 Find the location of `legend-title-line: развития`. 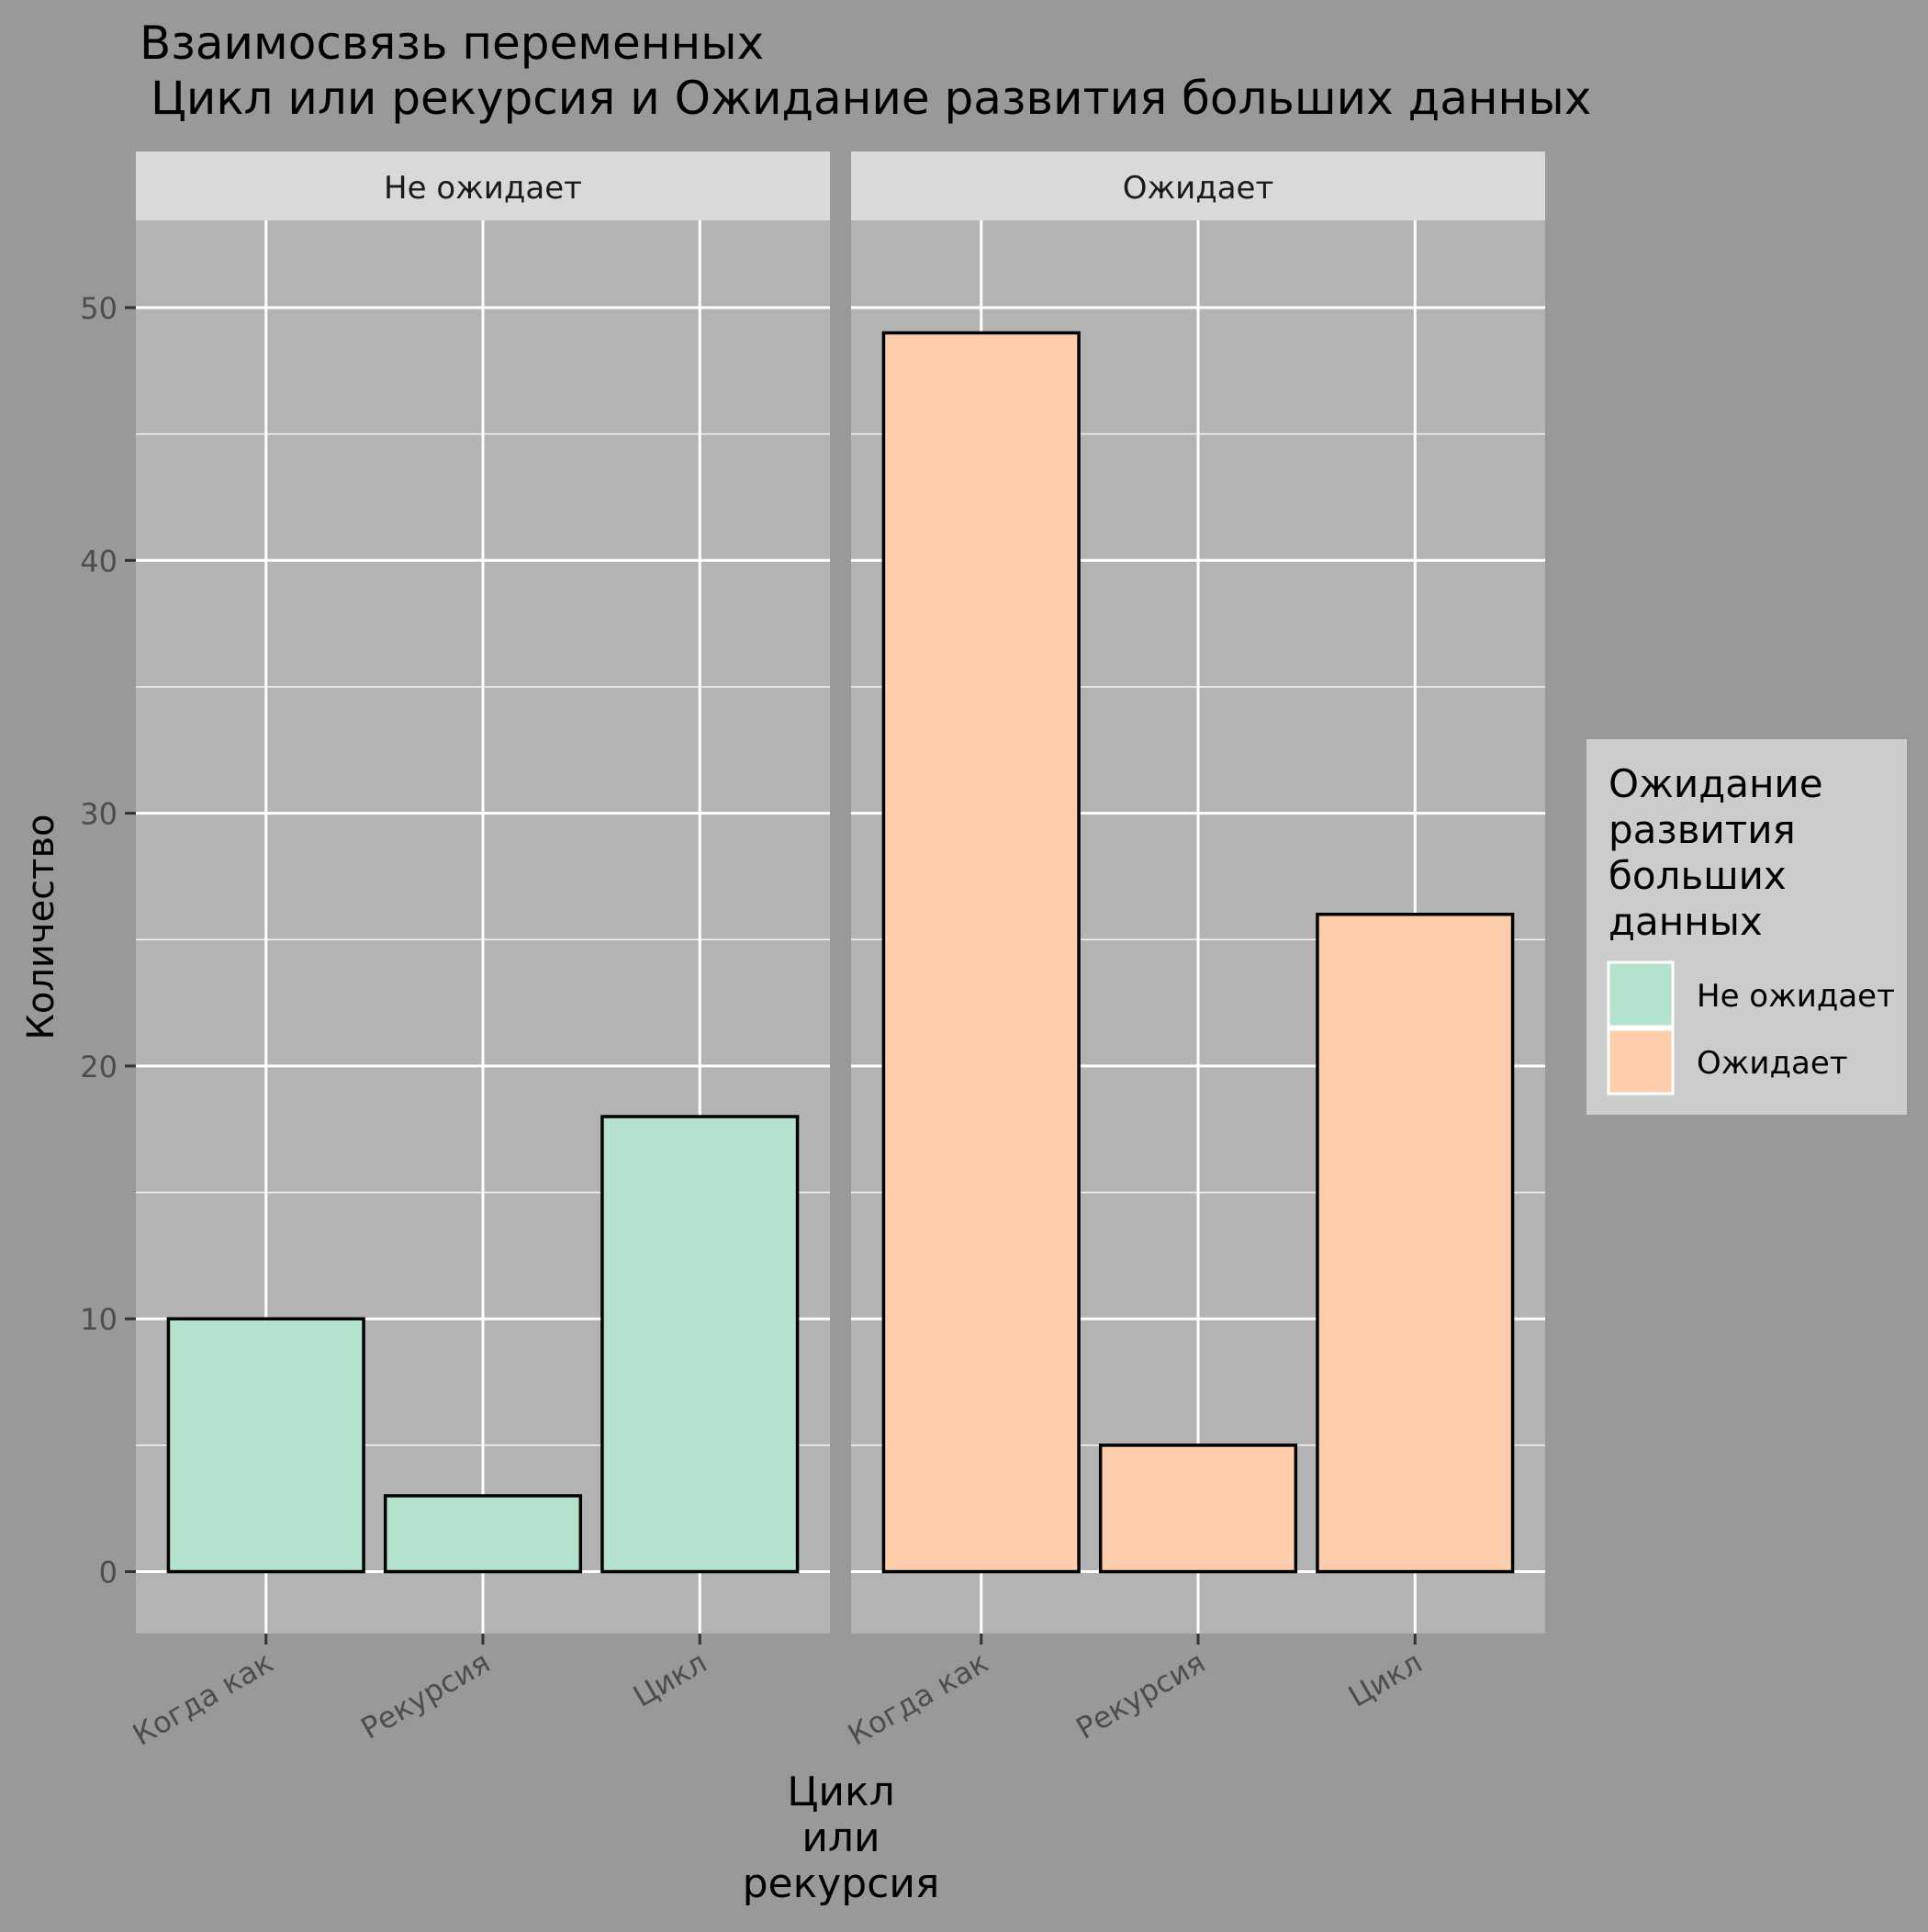

legend-title-line: развития is located at coordinates (1702, 829).